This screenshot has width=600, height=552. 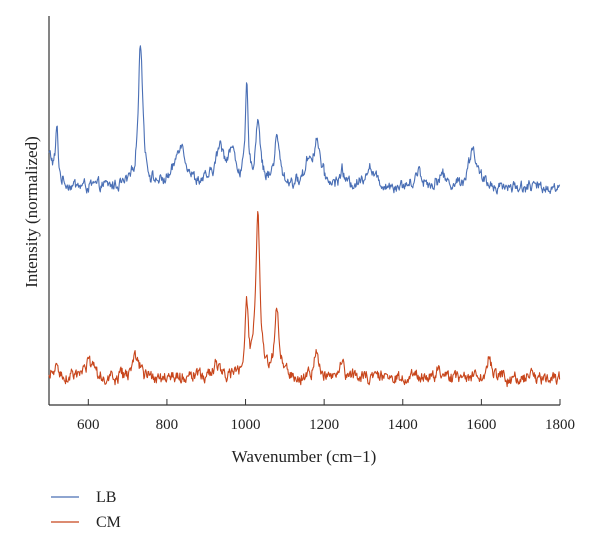 What do you see at coordinates (31, 212) in the screenshot?
I see `y-axis-title: Intensity (normalized)` at bounding box center [31, 212].